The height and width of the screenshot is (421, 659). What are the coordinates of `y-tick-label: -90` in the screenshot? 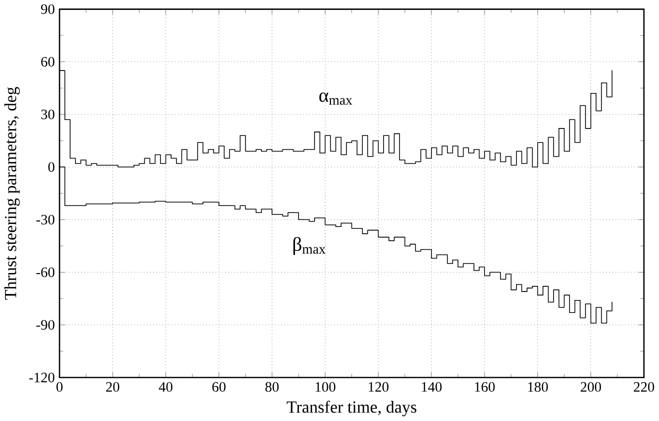 It's located at (45, 325).